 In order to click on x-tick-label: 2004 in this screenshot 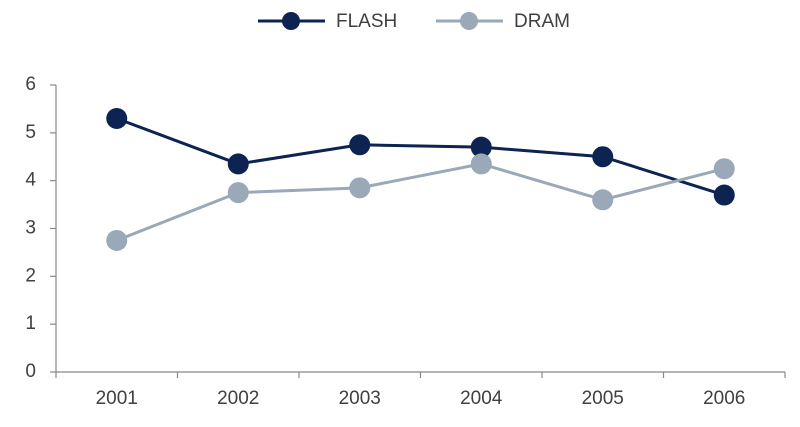, I will do `click(481, 398)`.